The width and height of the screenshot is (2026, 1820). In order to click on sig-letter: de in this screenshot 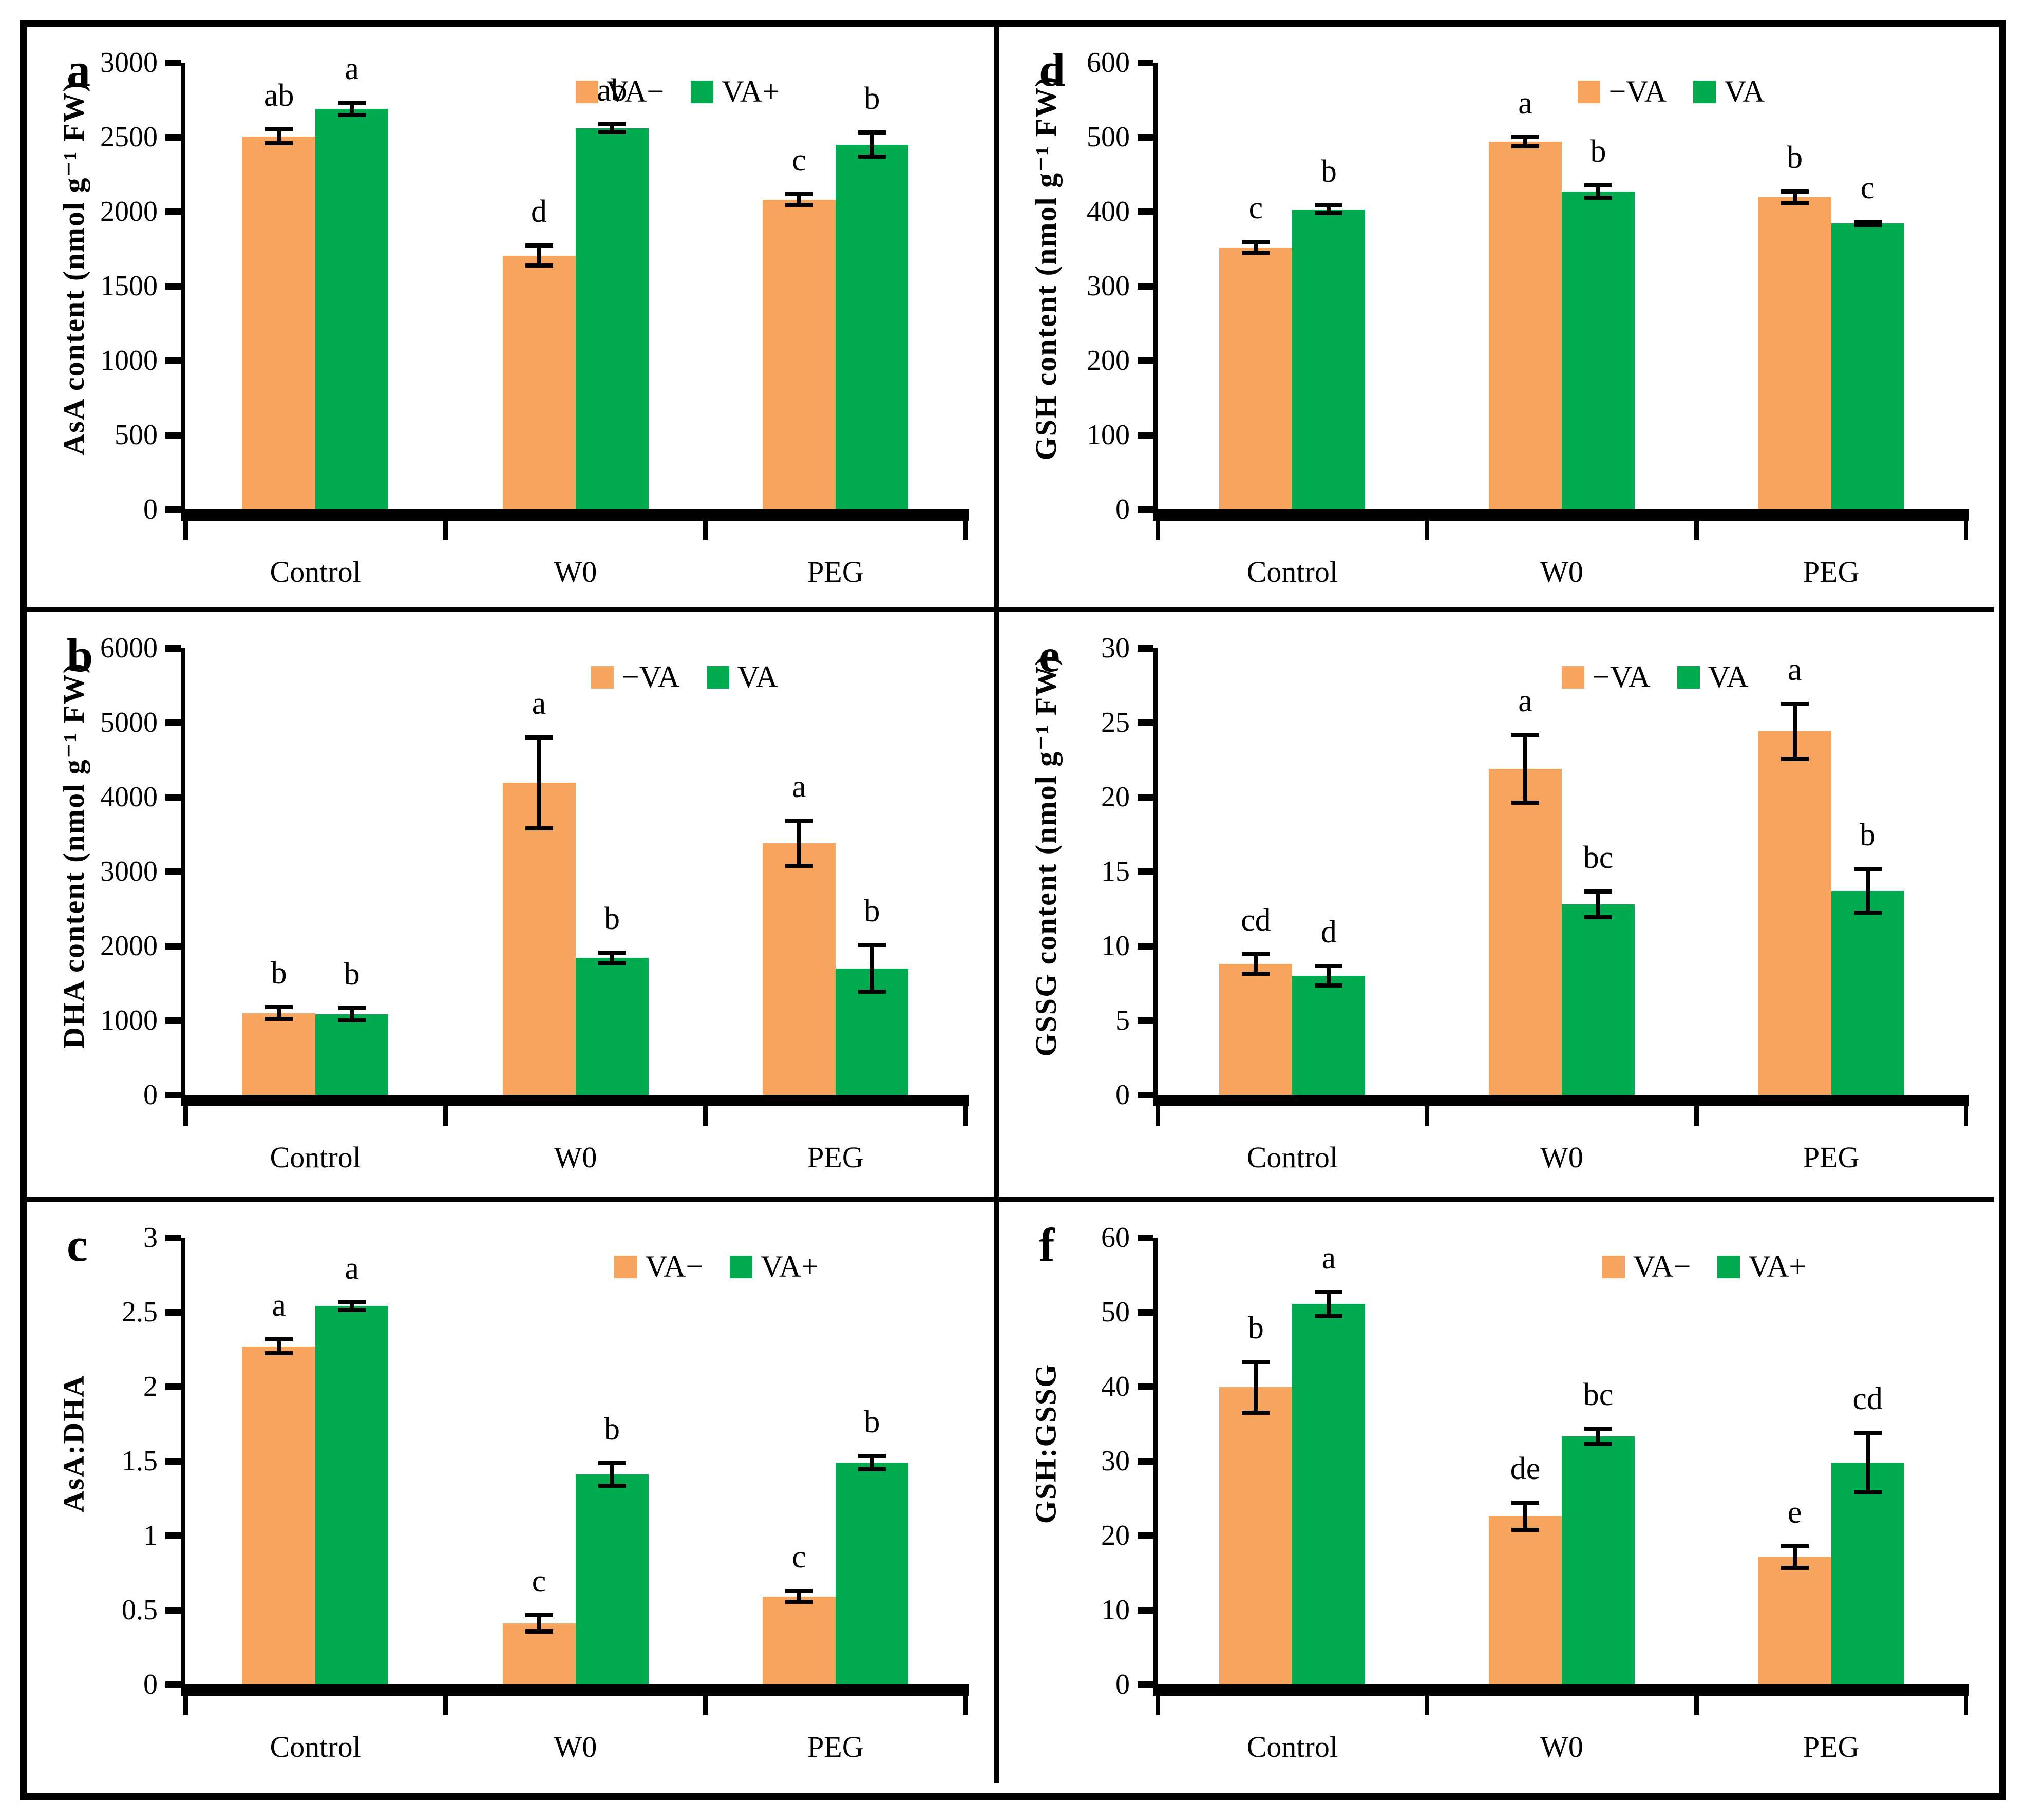, I will do `click(1525, 1468)`.